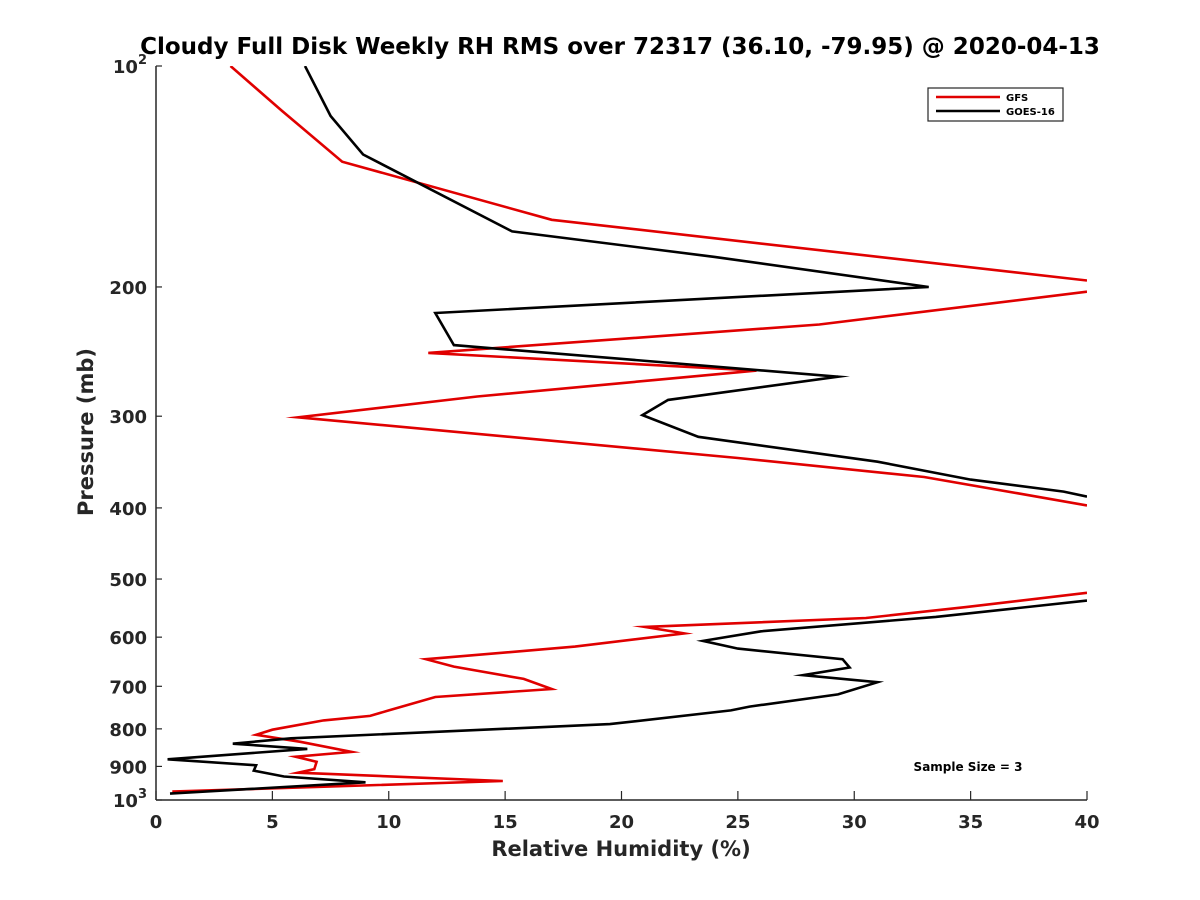  I want to click on legend: GFS GOES-16, so click(995, 104).